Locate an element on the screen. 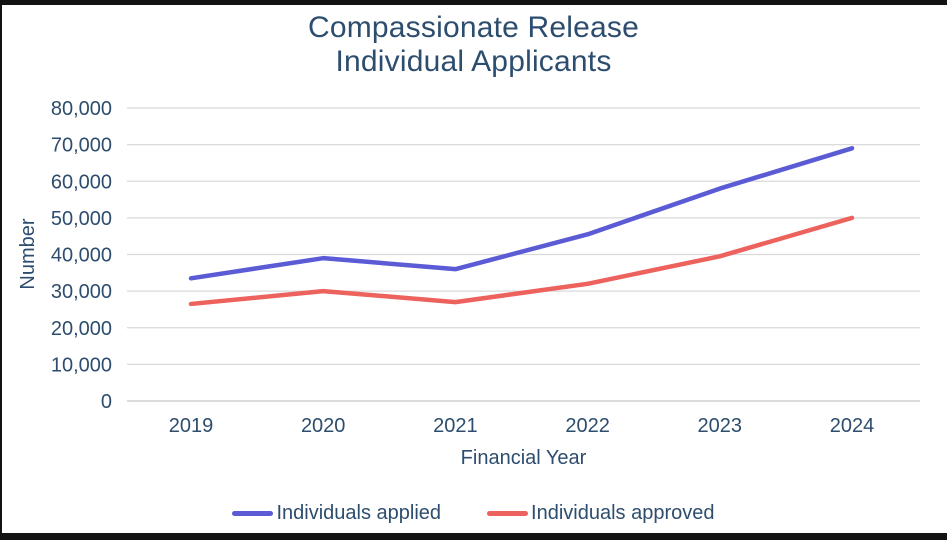 This screenshot has width=947, height=540. y-tick-label: 40,000 is located at coordinates (81, 256).